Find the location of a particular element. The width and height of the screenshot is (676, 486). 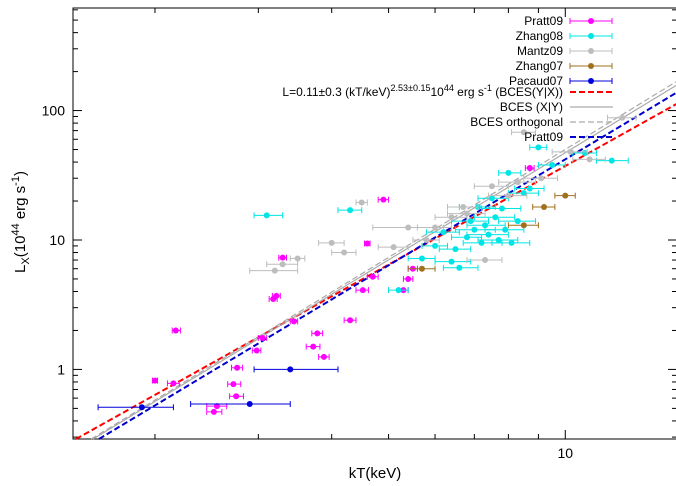

legend-label: Pacaud07 is located at coordinates (536, 81).